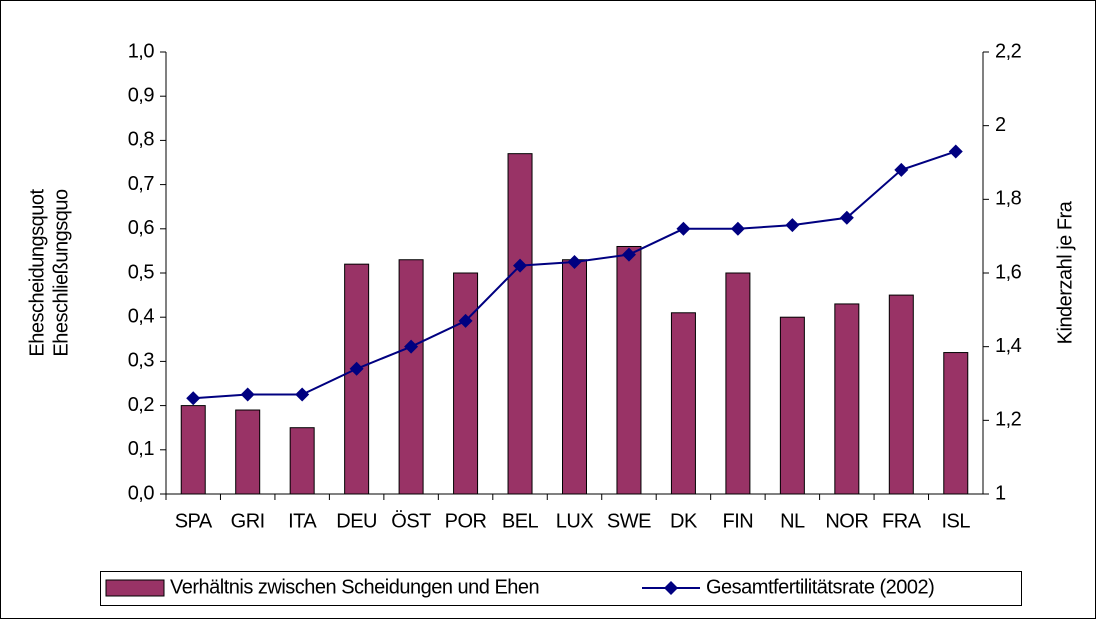 The width and height of the screenshot is (1096, 619). I want to click on y2-tick-label: 1,6, so click(1008, 272).